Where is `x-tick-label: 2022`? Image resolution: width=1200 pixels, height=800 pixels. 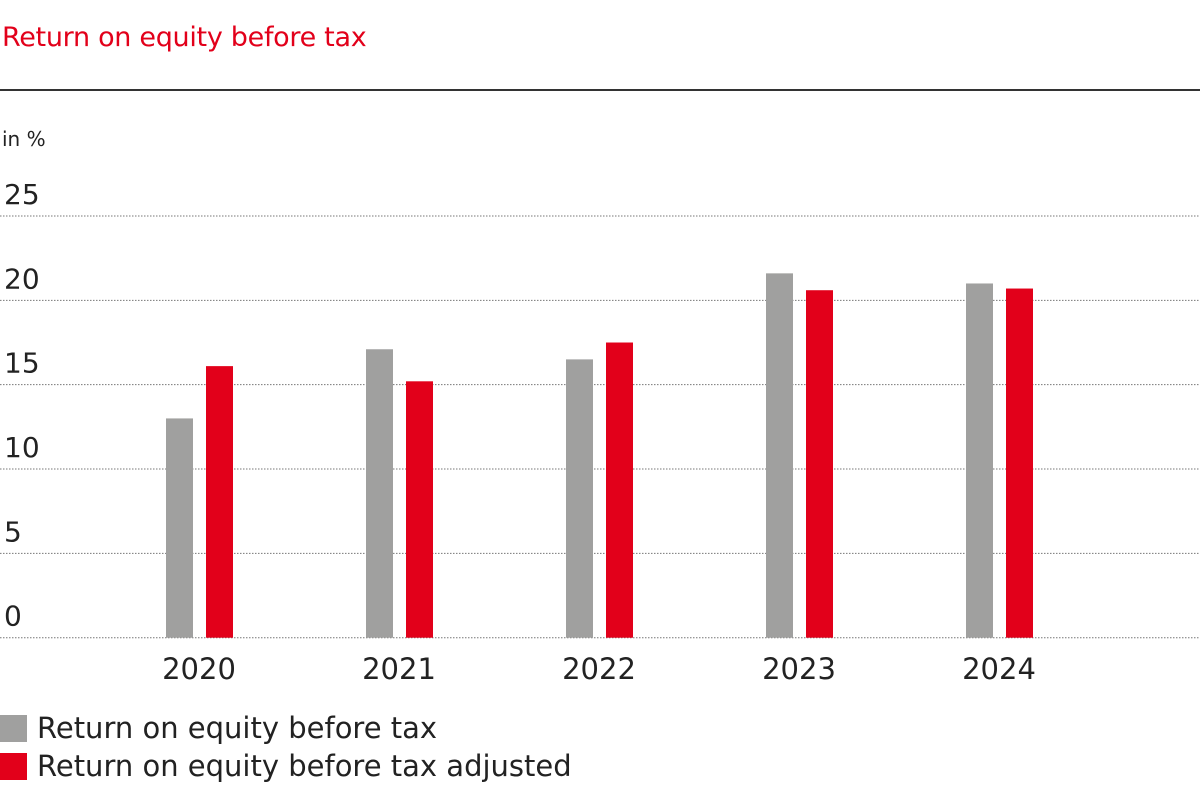
x-tick-label: 2022 is located at coordinates (599, 669).